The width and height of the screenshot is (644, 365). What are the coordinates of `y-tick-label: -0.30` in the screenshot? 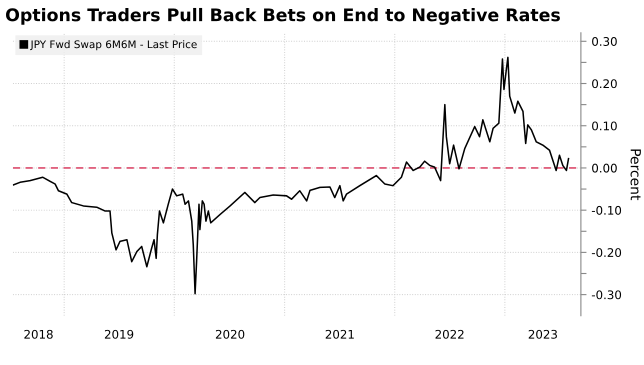 It's located at (607, 295).